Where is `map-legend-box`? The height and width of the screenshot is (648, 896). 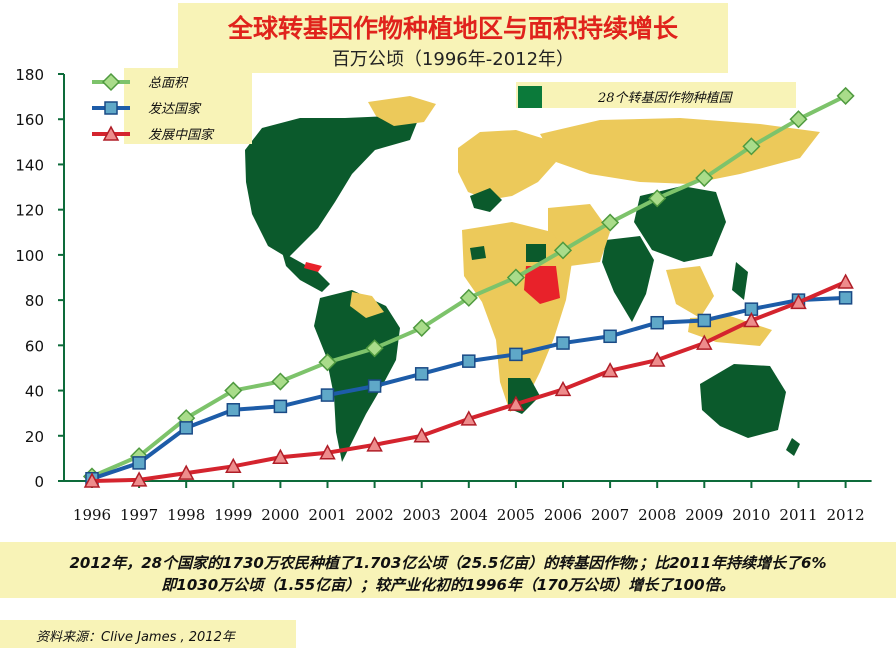
map-legend-box is located at coordinates (656, 95).